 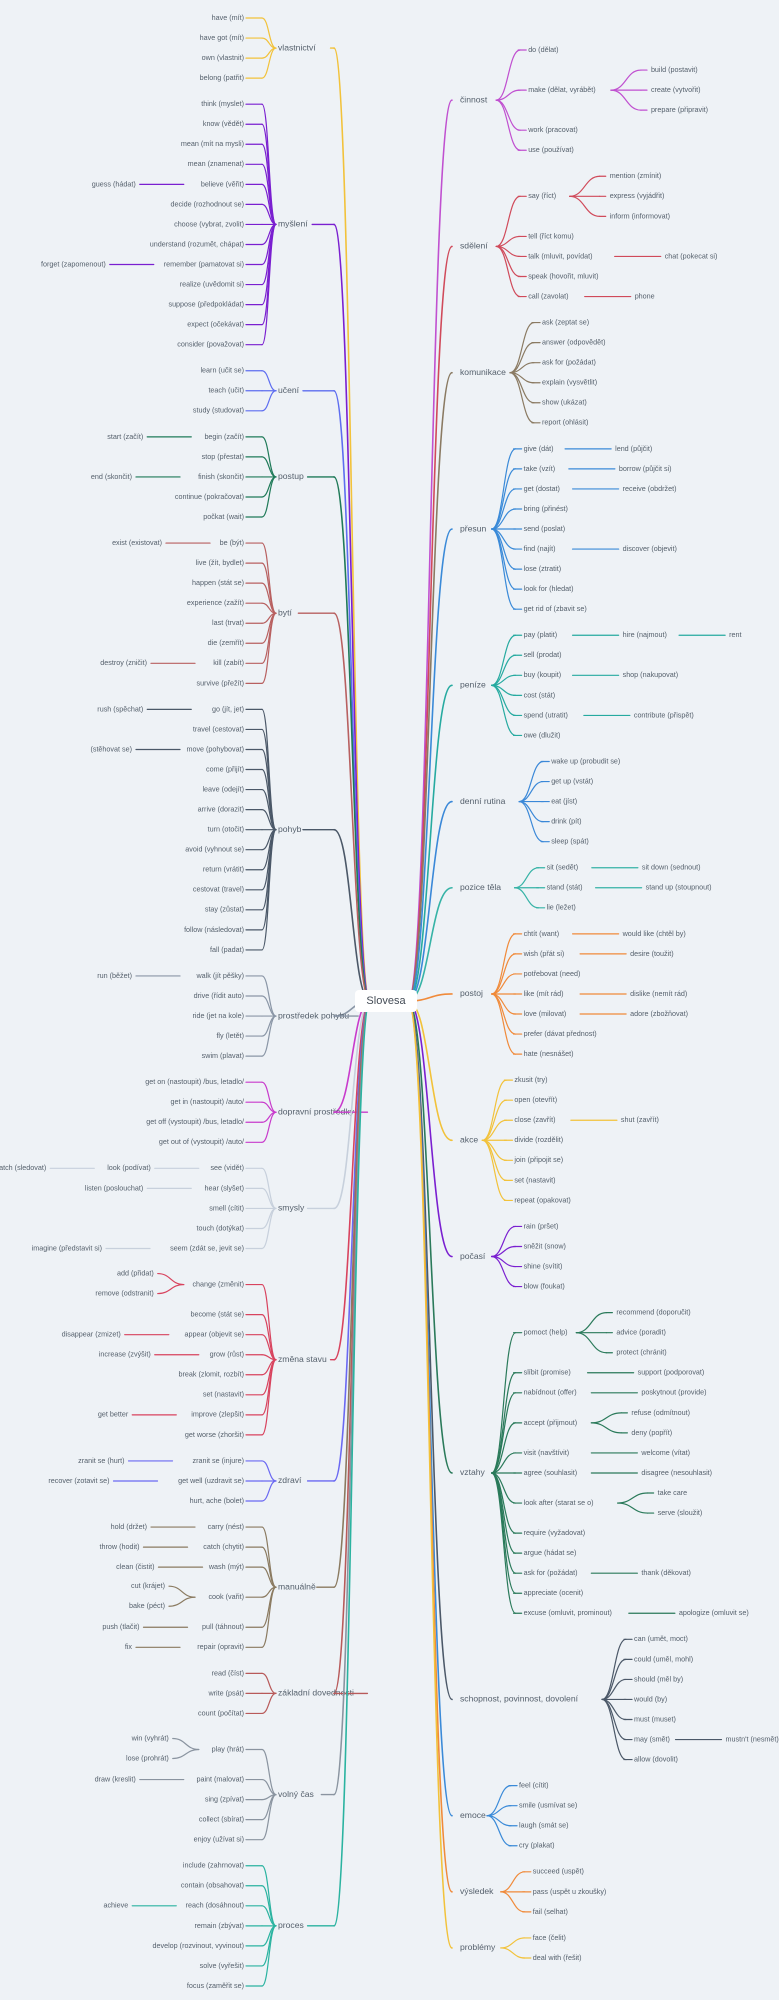 I want to click on leaf-carry-nest: carry (nést), so click(x=226, y=1526).